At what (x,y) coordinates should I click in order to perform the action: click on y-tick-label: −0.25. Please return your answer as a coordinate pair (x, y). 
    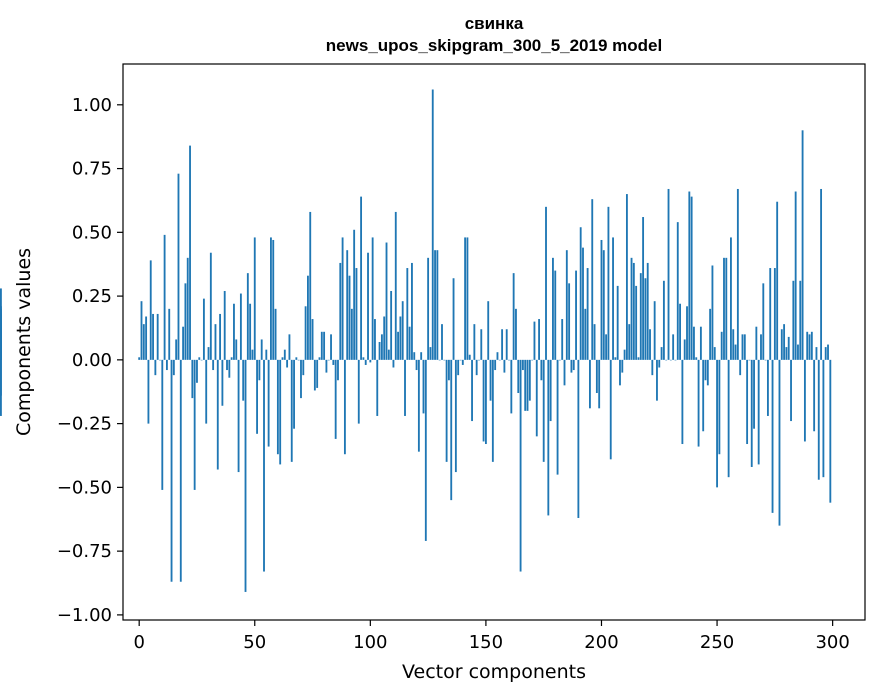
    Looking at the image, I should click on (84, 424).